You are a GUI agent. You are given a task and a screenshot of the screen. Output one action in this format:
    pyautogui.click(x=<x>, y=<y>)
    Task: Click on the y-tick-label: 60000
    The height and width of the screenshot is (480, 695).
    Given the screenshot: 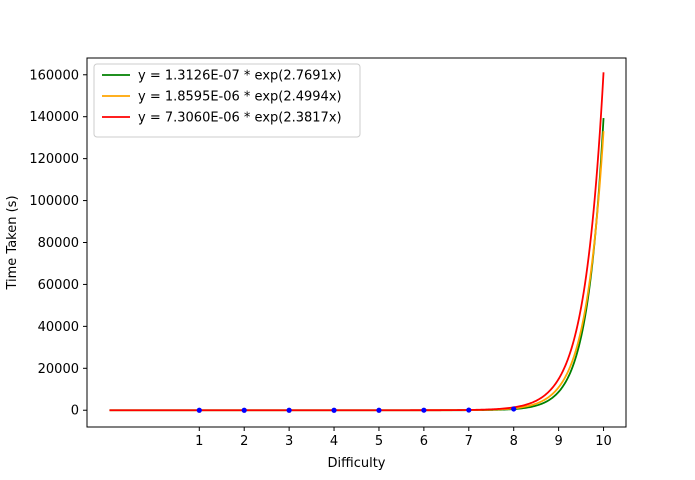 What is the action you would take?
    pyautogui.click(x=58, y=285)
    